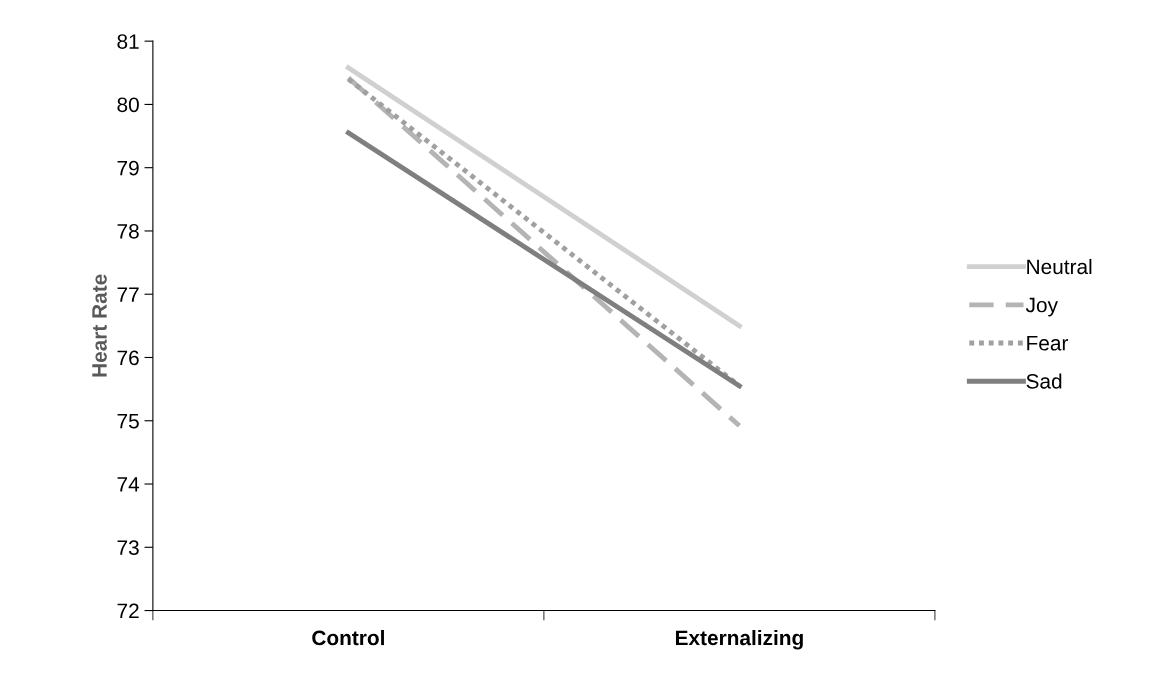 The image size is (1176, 686). I want to click on x-tick-label: Control, so click(348, 637).